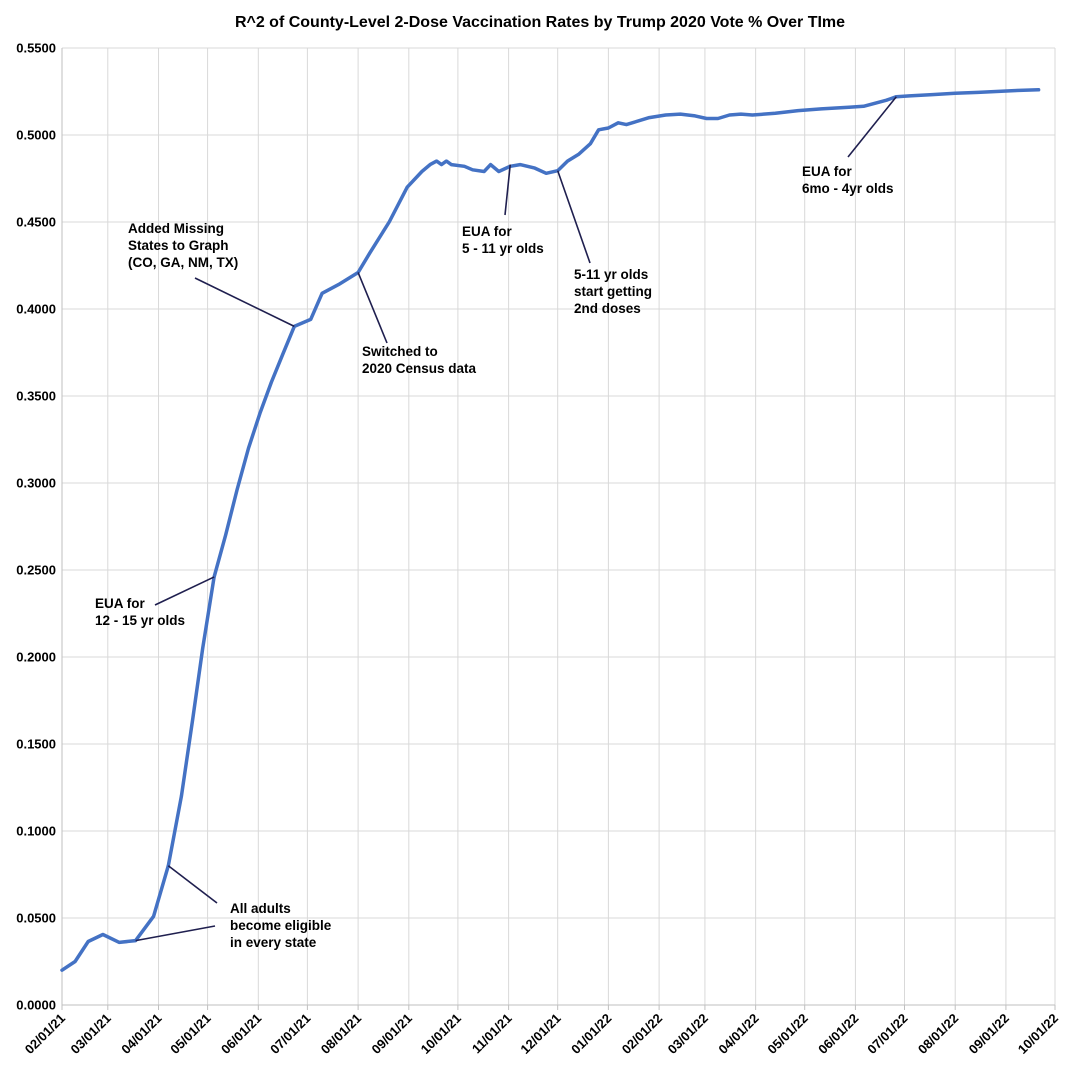 This screenshot has width=1081, height=1081. Describe the element at coordinates (36, 48) in the screenshot. I see `y-tick-label: 0.5500` at that location.